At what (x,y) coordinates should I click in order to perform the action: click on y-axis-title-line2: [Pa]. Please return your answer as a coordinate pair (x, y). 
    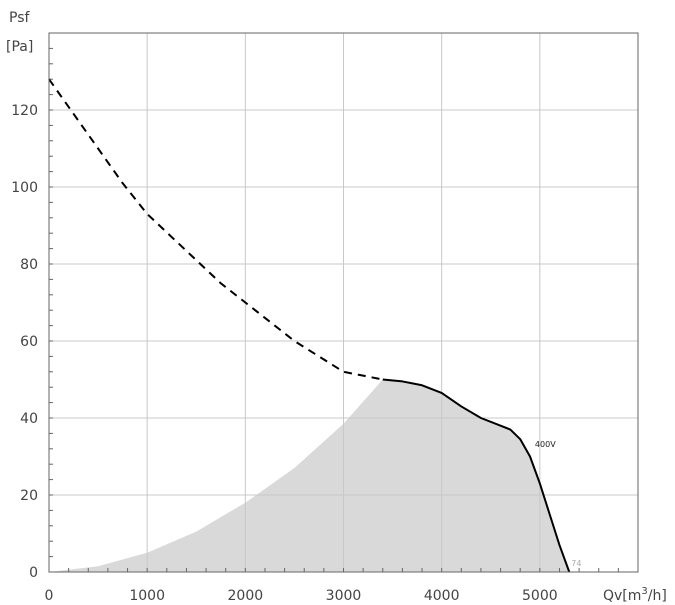
    Looking at the image, I should click on (19, 47).